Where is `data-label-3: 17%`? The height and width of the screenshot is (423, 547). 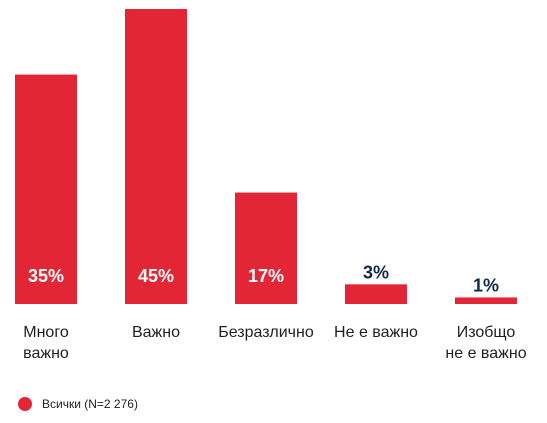
data-label-3: 17% is located at coordinates (266, 276).